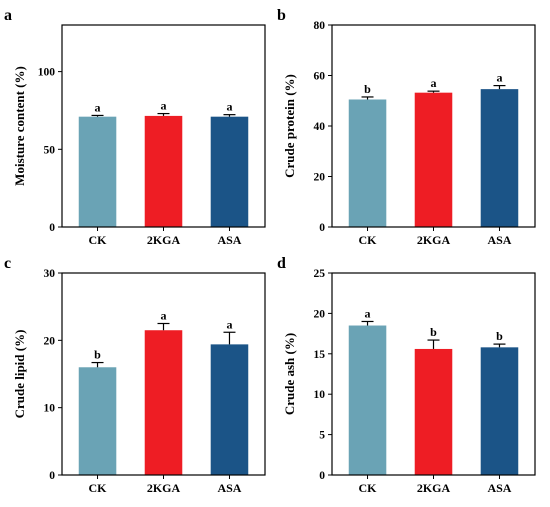 The image size is (550, 507). What do you see at coordinates (281, 263) in the screenshot?
I see `panel-letter: d` at bounding box center [281, 263].